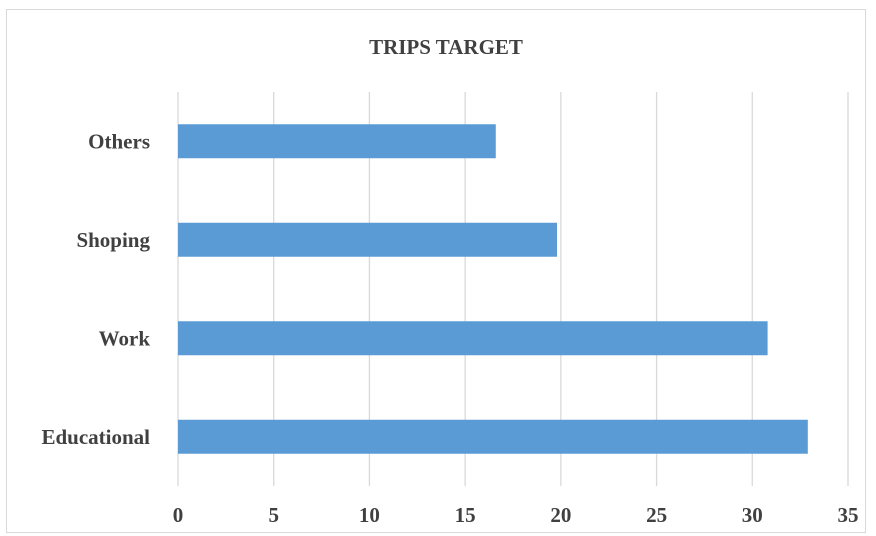  I want to click on x-tick-label-15: 15, so click(465, 515).